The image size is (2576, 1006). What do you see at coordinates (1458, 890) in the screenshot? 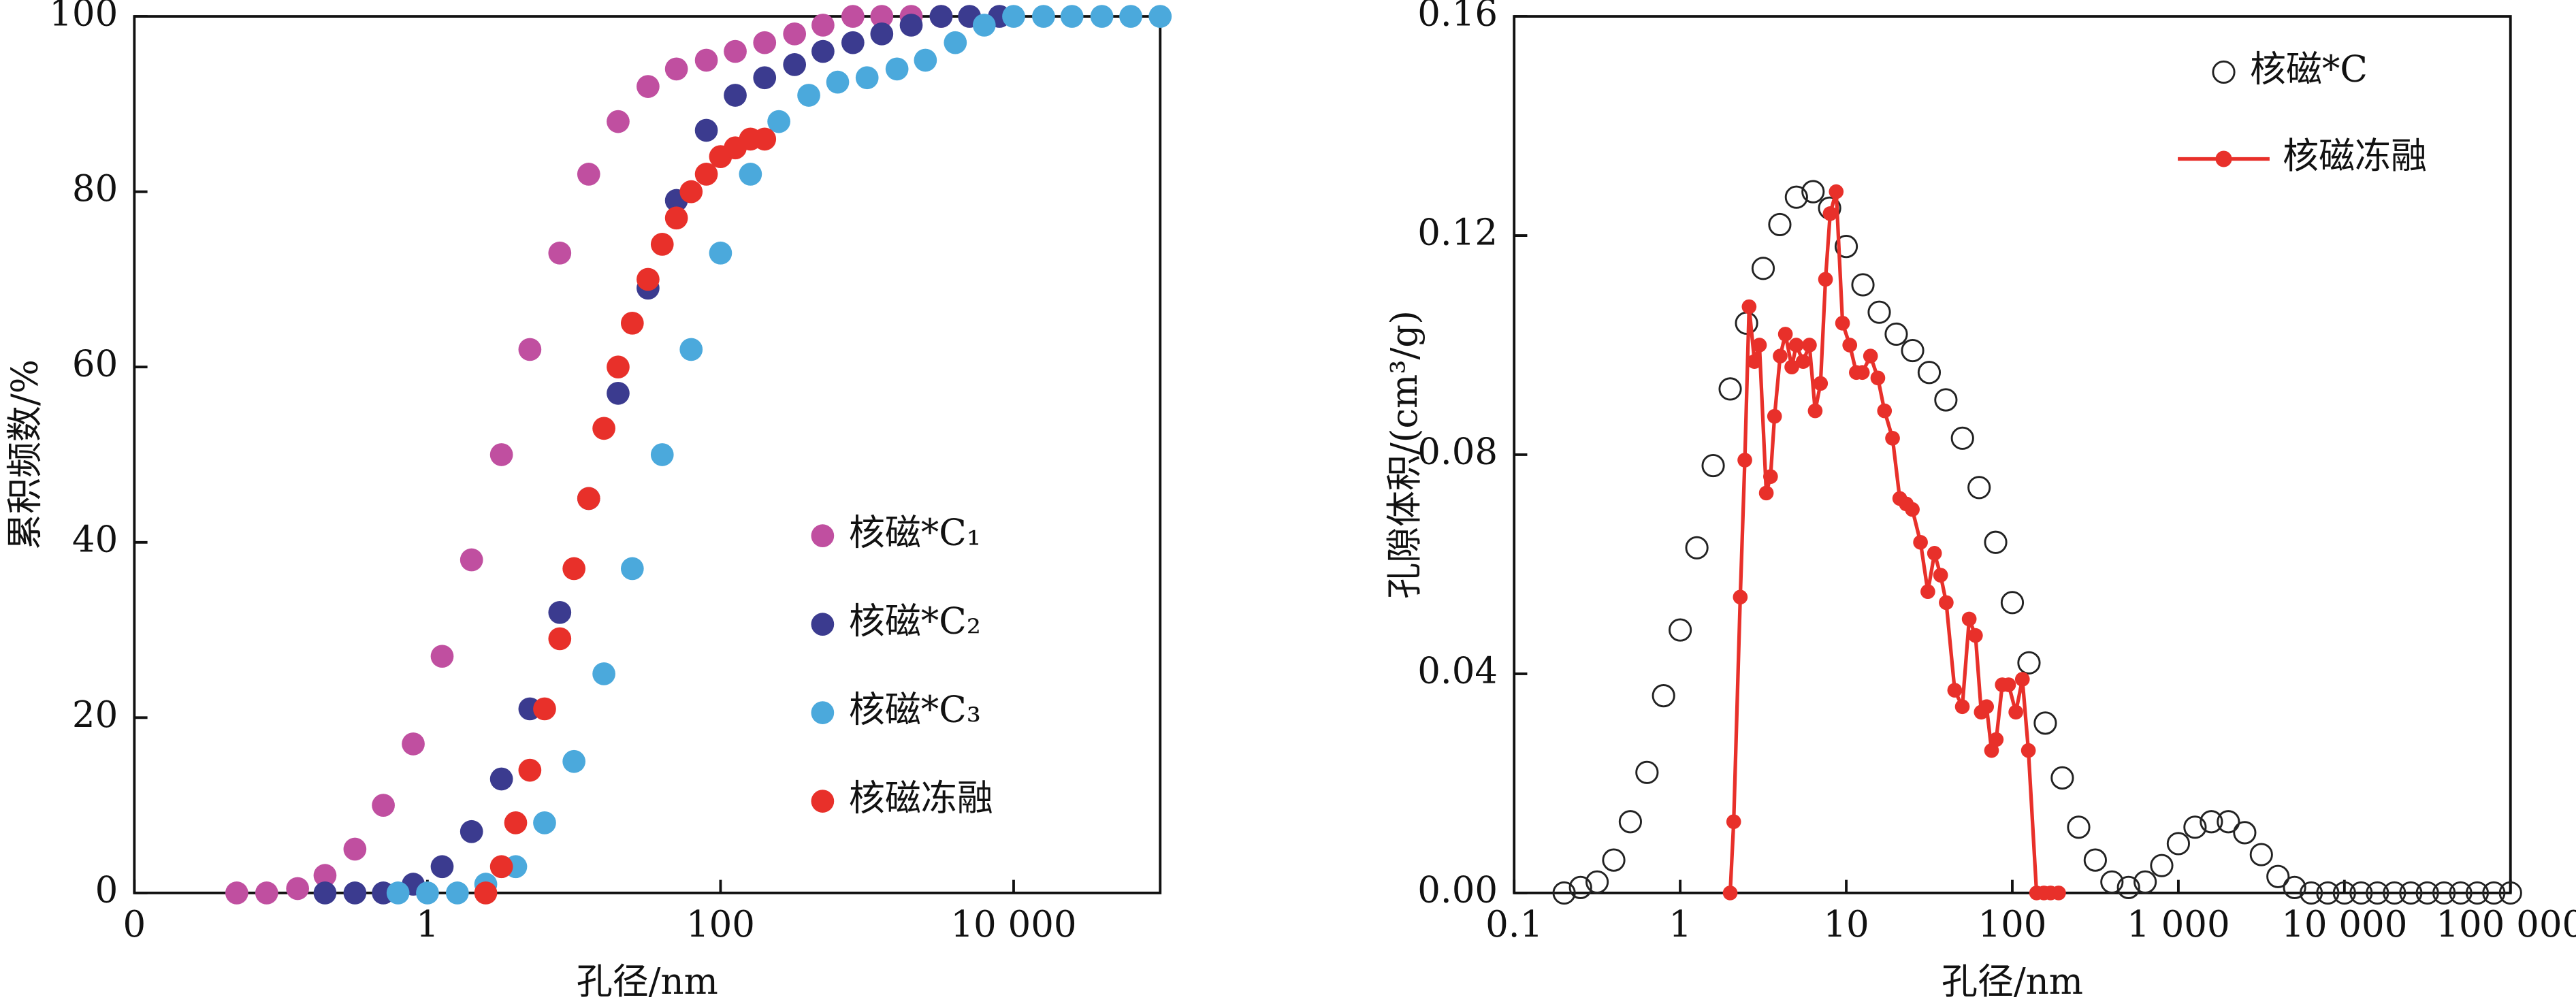
I see `y-tick-label: 0.00` at bounding box center [1458, 890].